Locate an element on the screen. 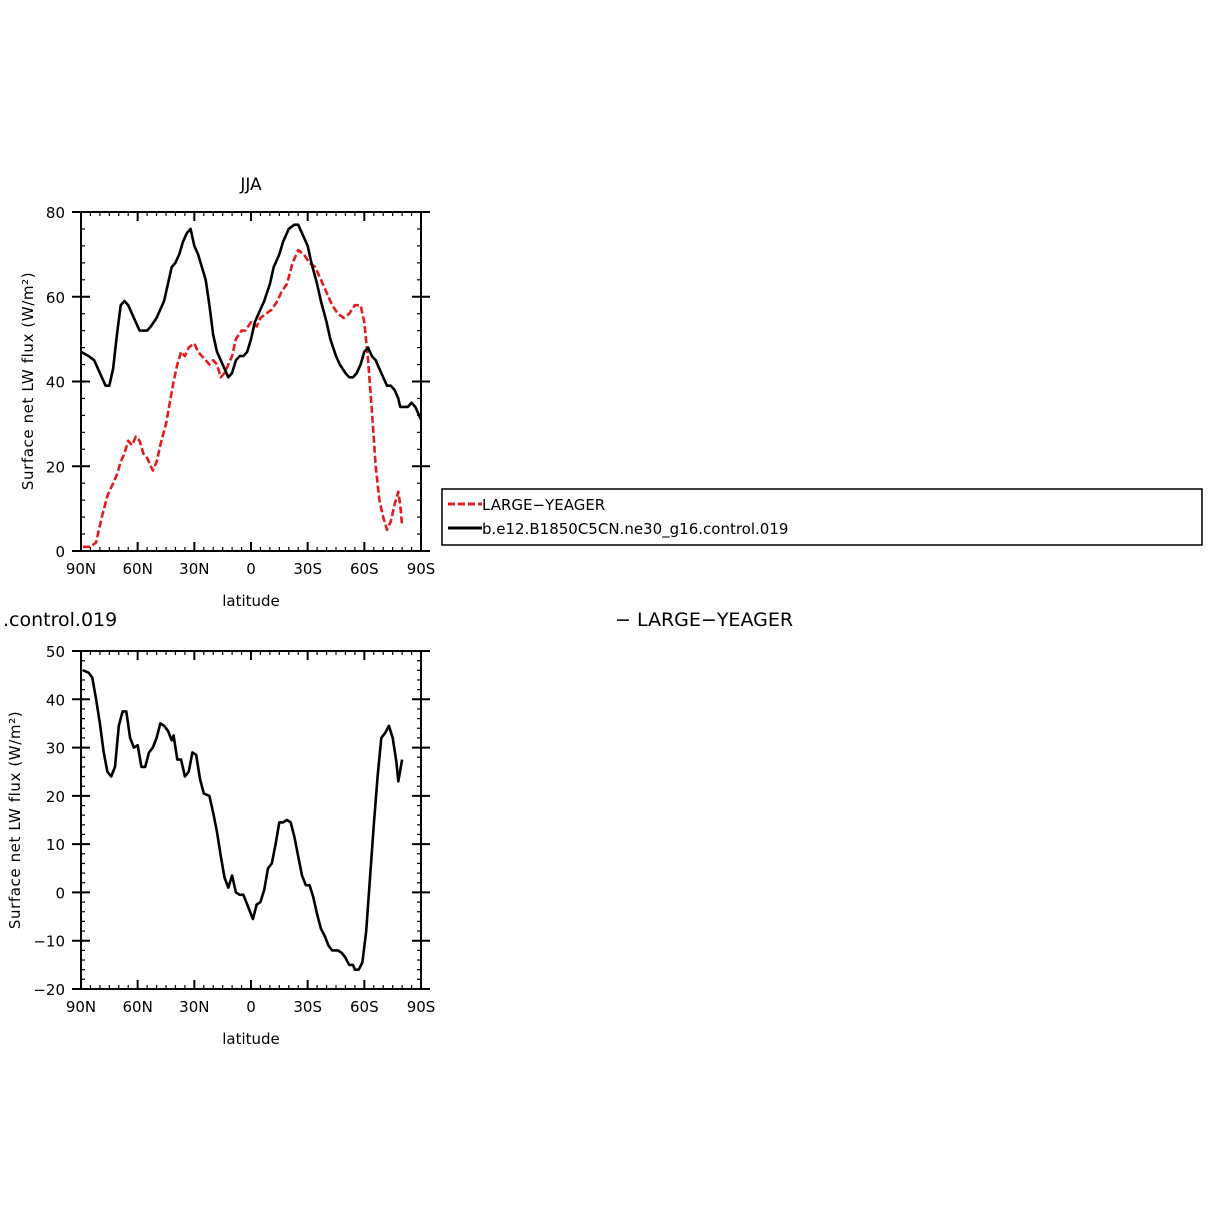 This screenshot has width=1220, height=1219. y-tick-label: 30 is located at coordinates (55, 749).